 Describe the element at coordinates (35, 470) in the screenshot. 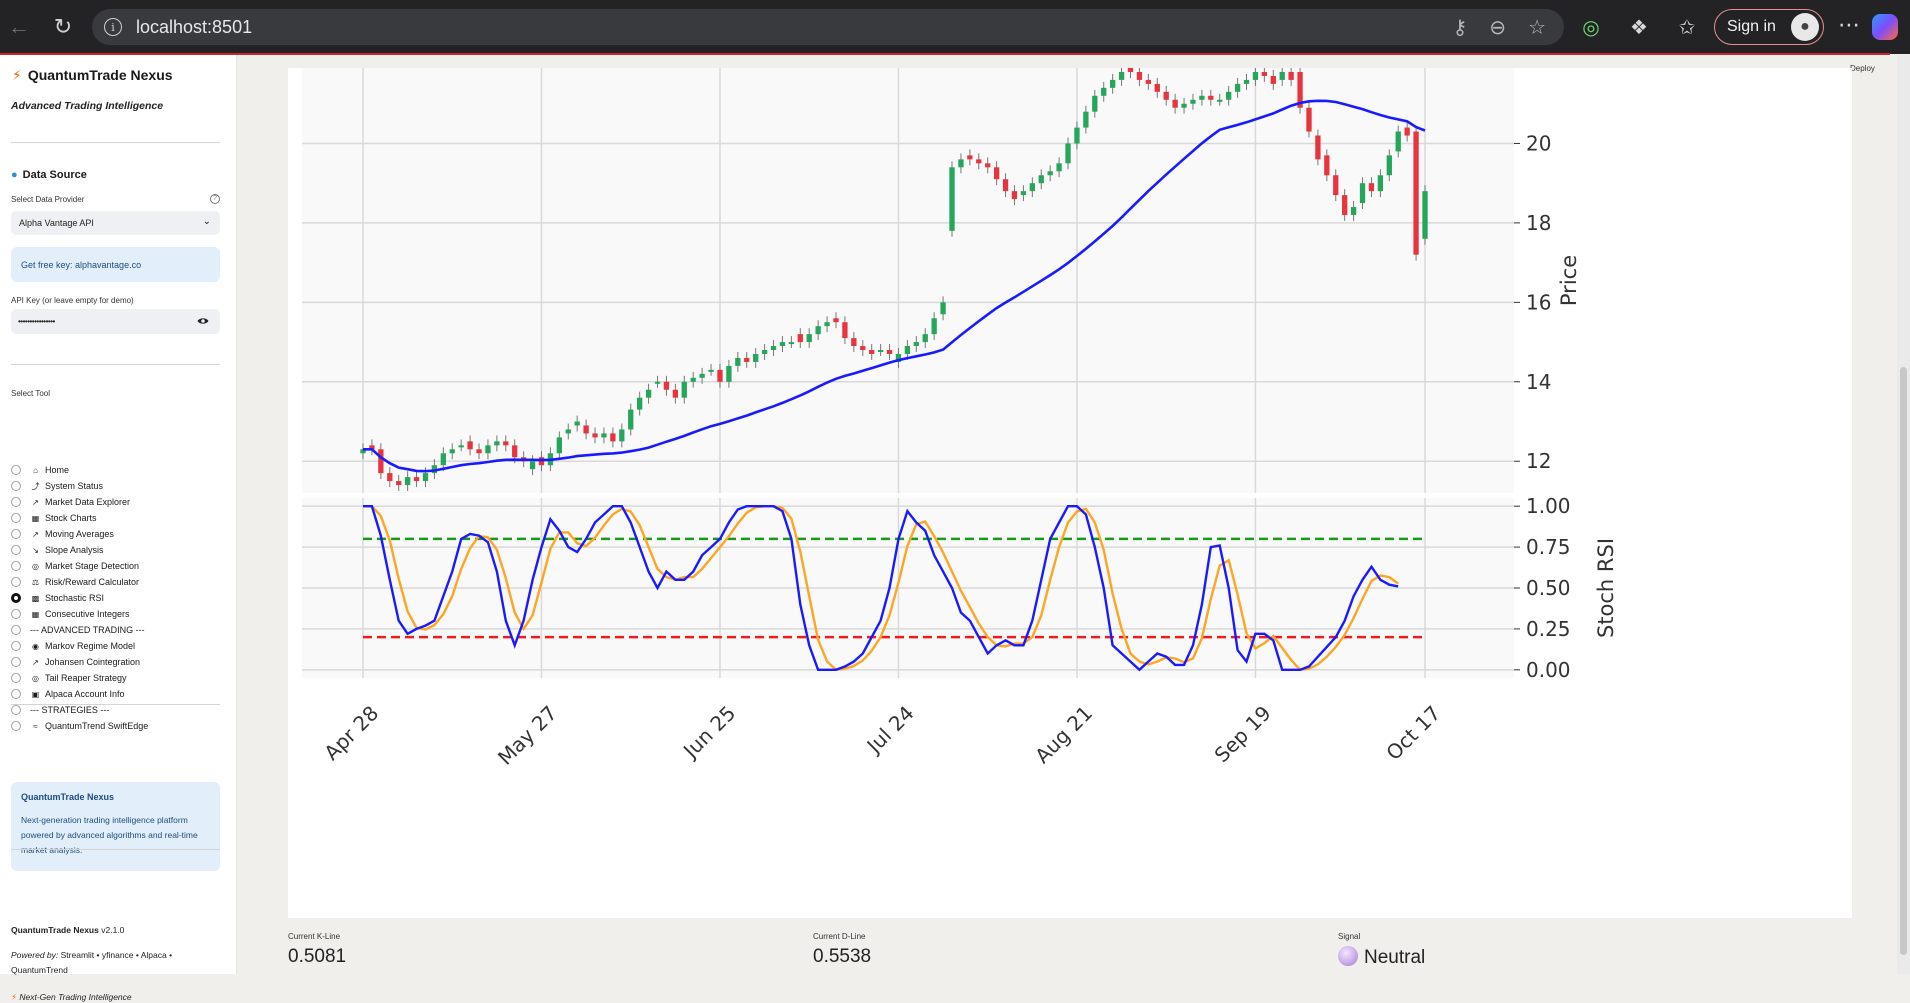

I see `house-icon: ⌂` at that location.